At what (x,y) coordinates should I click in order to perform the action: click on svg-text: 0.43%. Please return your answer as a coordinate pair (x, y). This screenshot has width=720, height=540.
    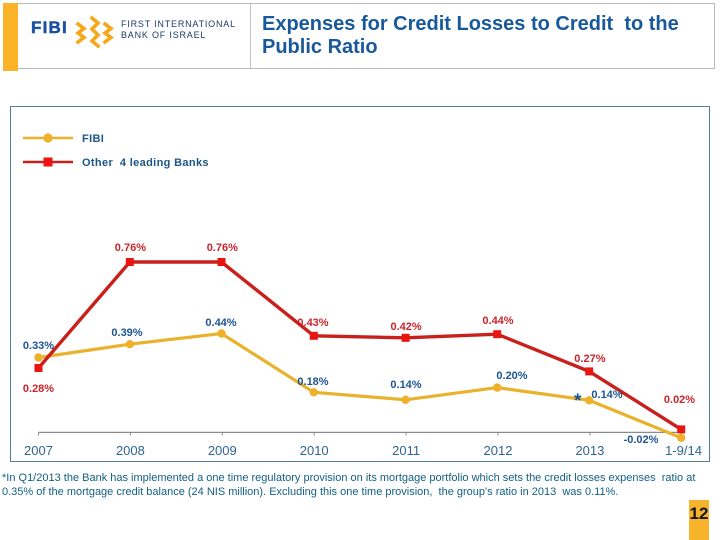
    Looking at the image, I should click on (312, 323).